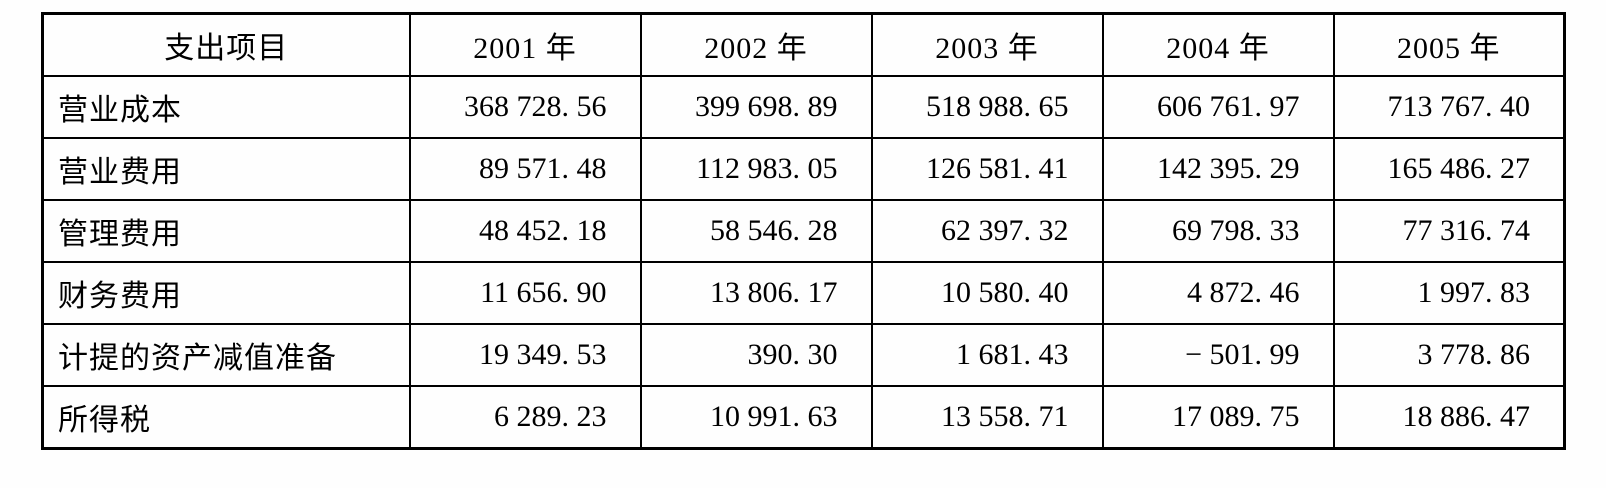 Image resolution: width=1606 pixels, height=488 pixels. I want to click on row-label: 所得税, so click(226, 417).